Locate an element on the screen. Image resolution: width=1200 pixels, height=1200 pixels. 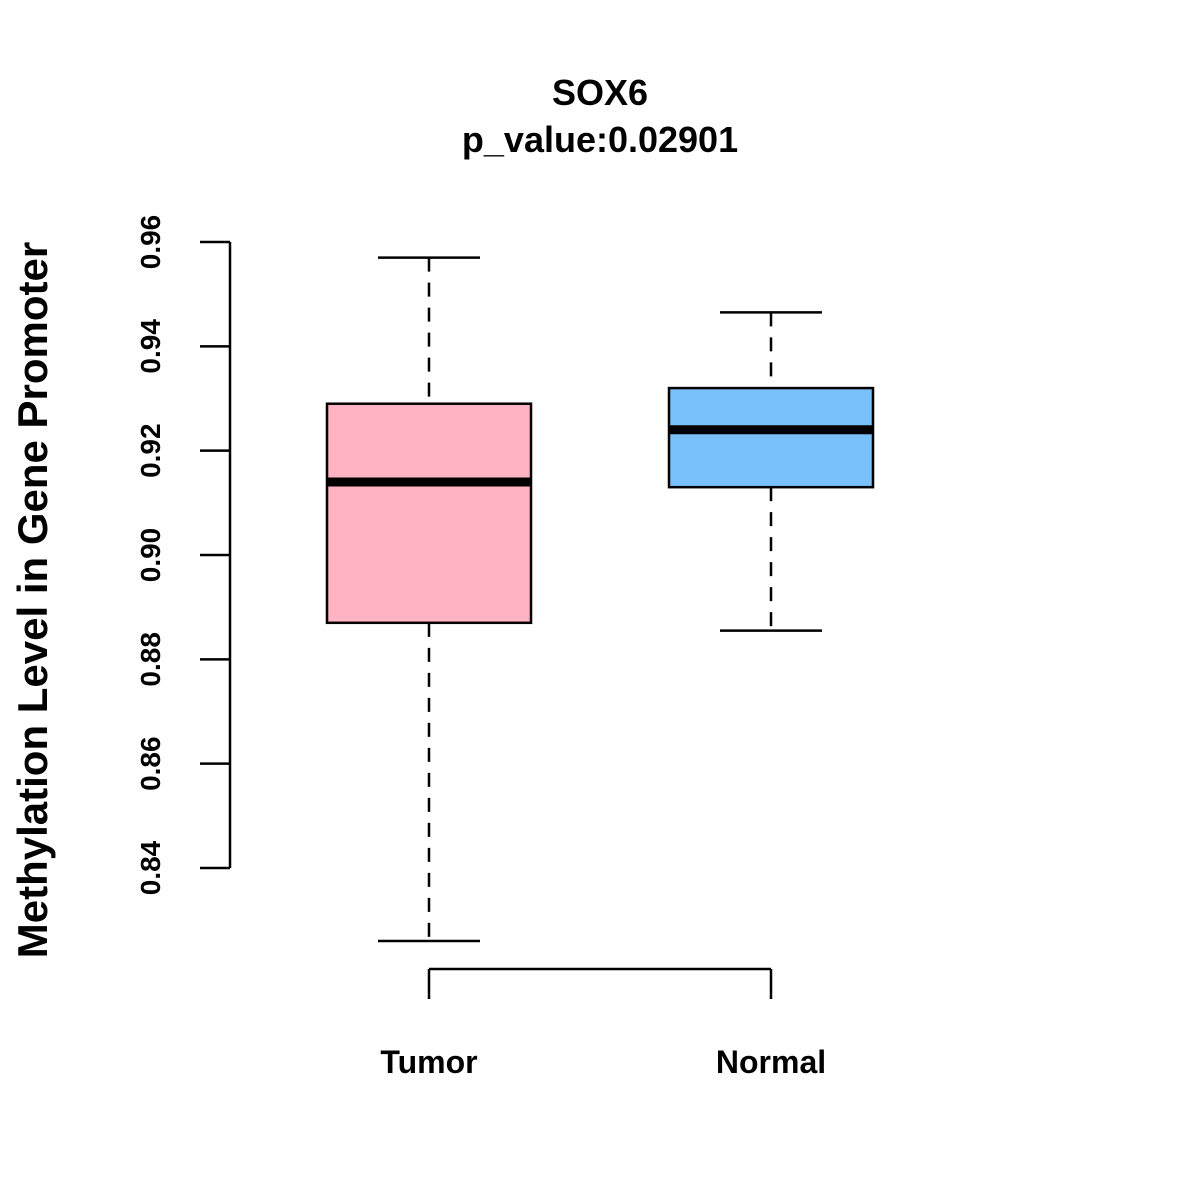
y-tick-label: 0.94 is located at coordinates (150, 346).